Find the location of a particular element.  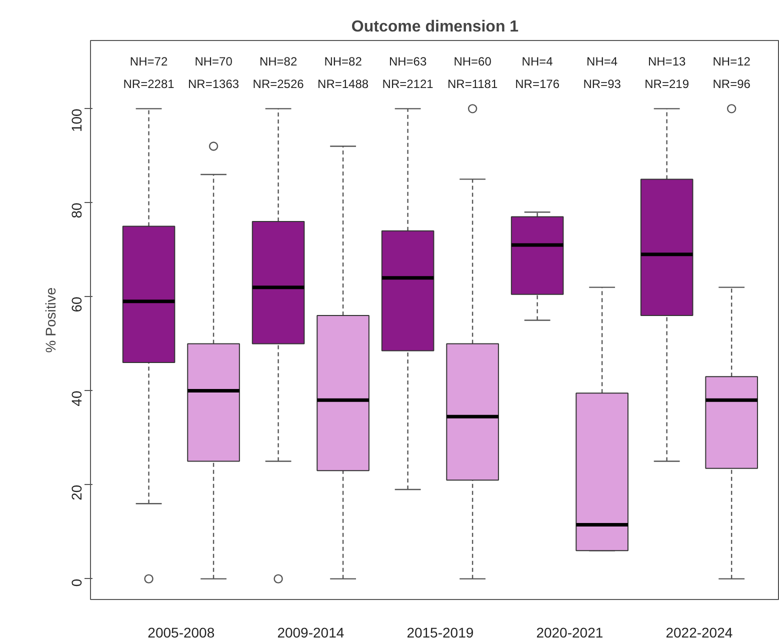

annotation: NH=13 NR=219 is located at coordinates (667, 72).